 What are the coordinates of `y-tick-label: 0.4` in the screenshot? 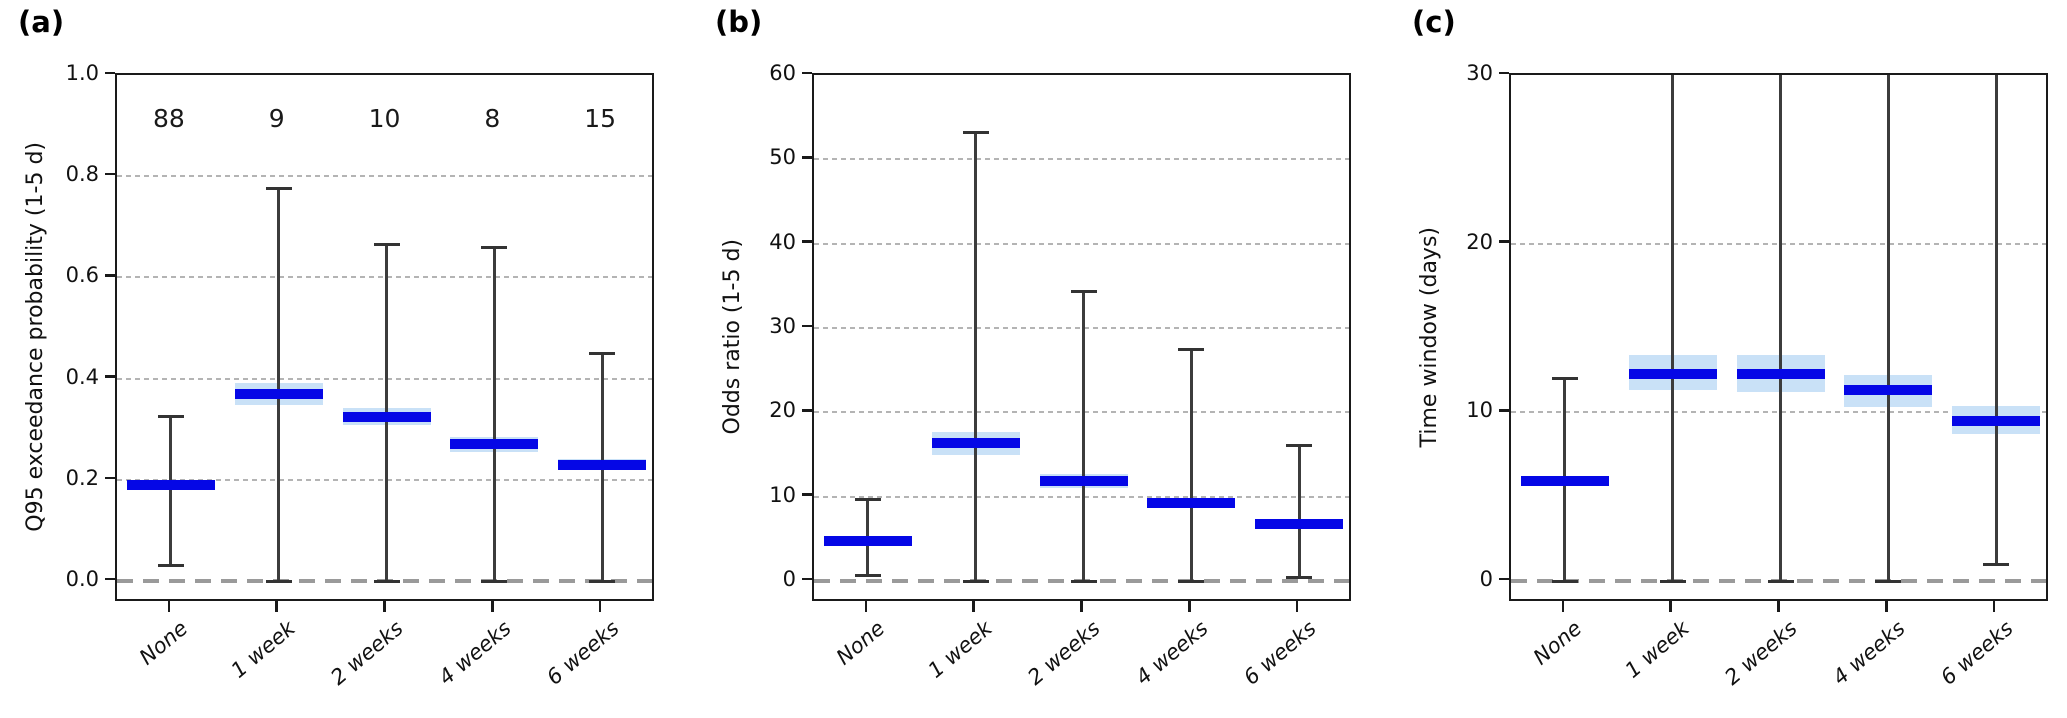 It's located at (82, 376).